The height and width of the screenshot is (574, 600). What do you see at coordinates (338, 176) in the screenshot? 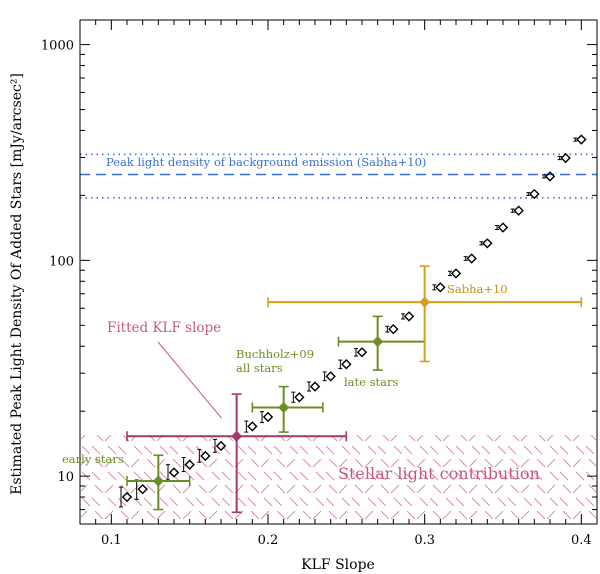
I see `background-emission-lines` at bounding box center [338, 176].